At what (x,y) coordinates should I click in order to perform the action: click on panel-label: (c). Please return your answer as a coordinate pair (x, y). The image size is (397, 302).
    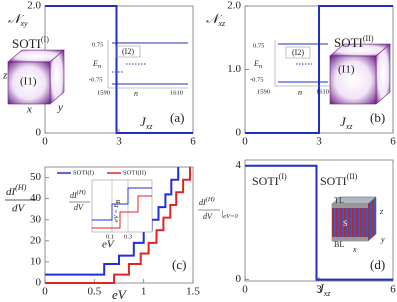
    Looking at the image, I should click on (179, 264).